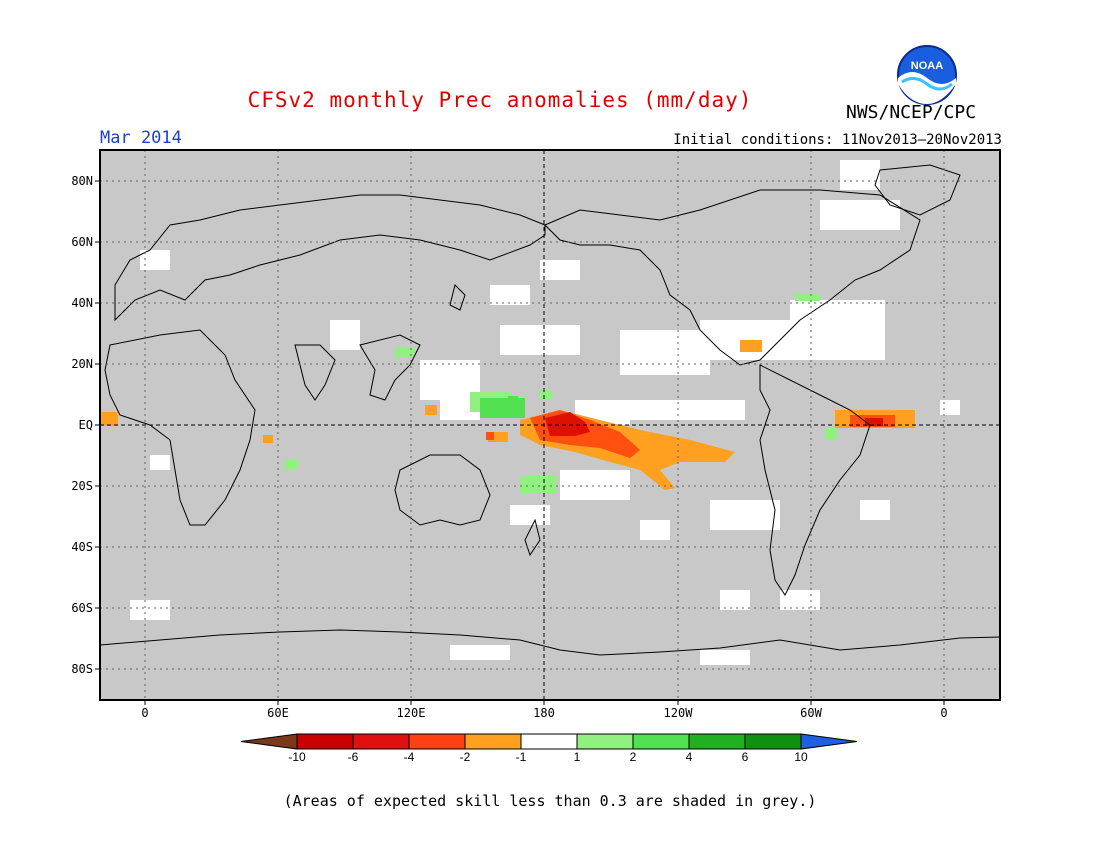  I want to click on lat-label: 80N, so click(82, 181).